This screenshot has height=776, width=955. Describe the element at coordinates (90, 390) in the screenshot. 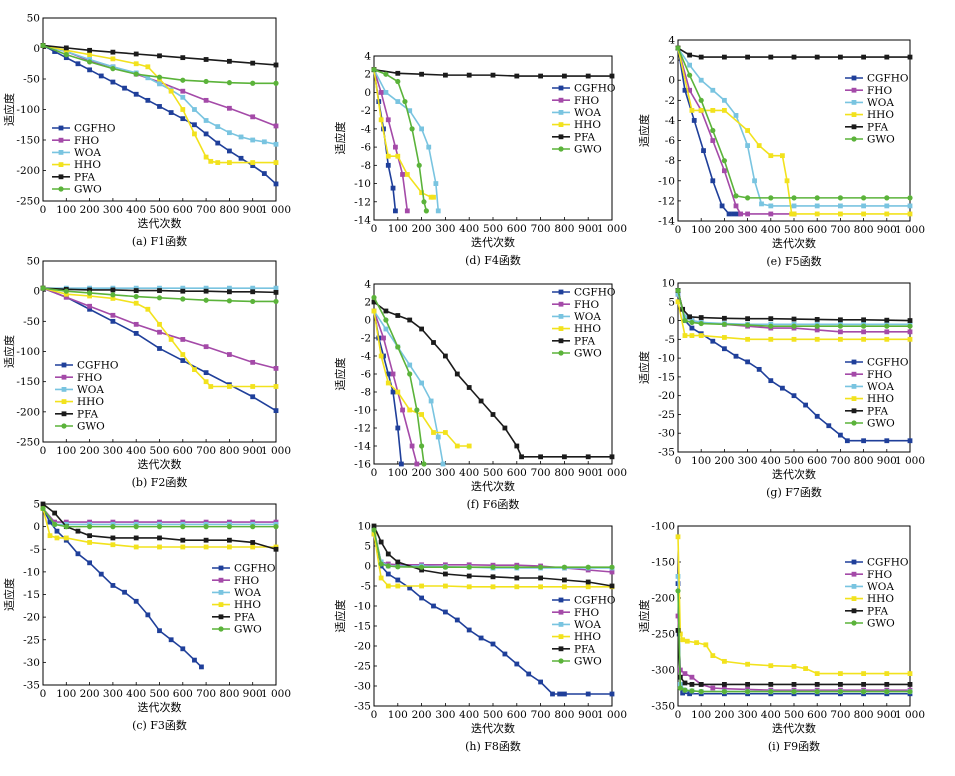

I see `legend-label-woa: WOA` at that location.